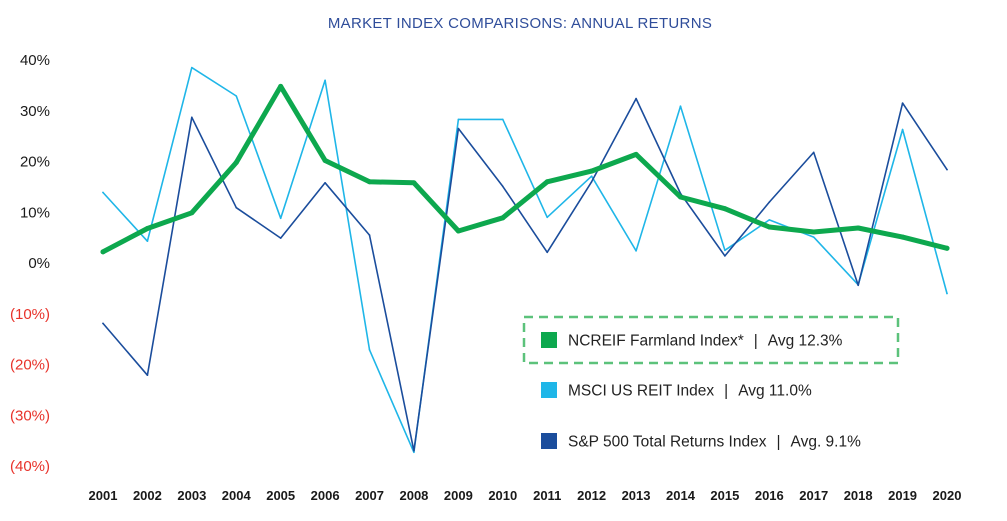 This screenshot has width=1007, height=521. I want to click on x-tick-label: 2009, so click(458, 495).